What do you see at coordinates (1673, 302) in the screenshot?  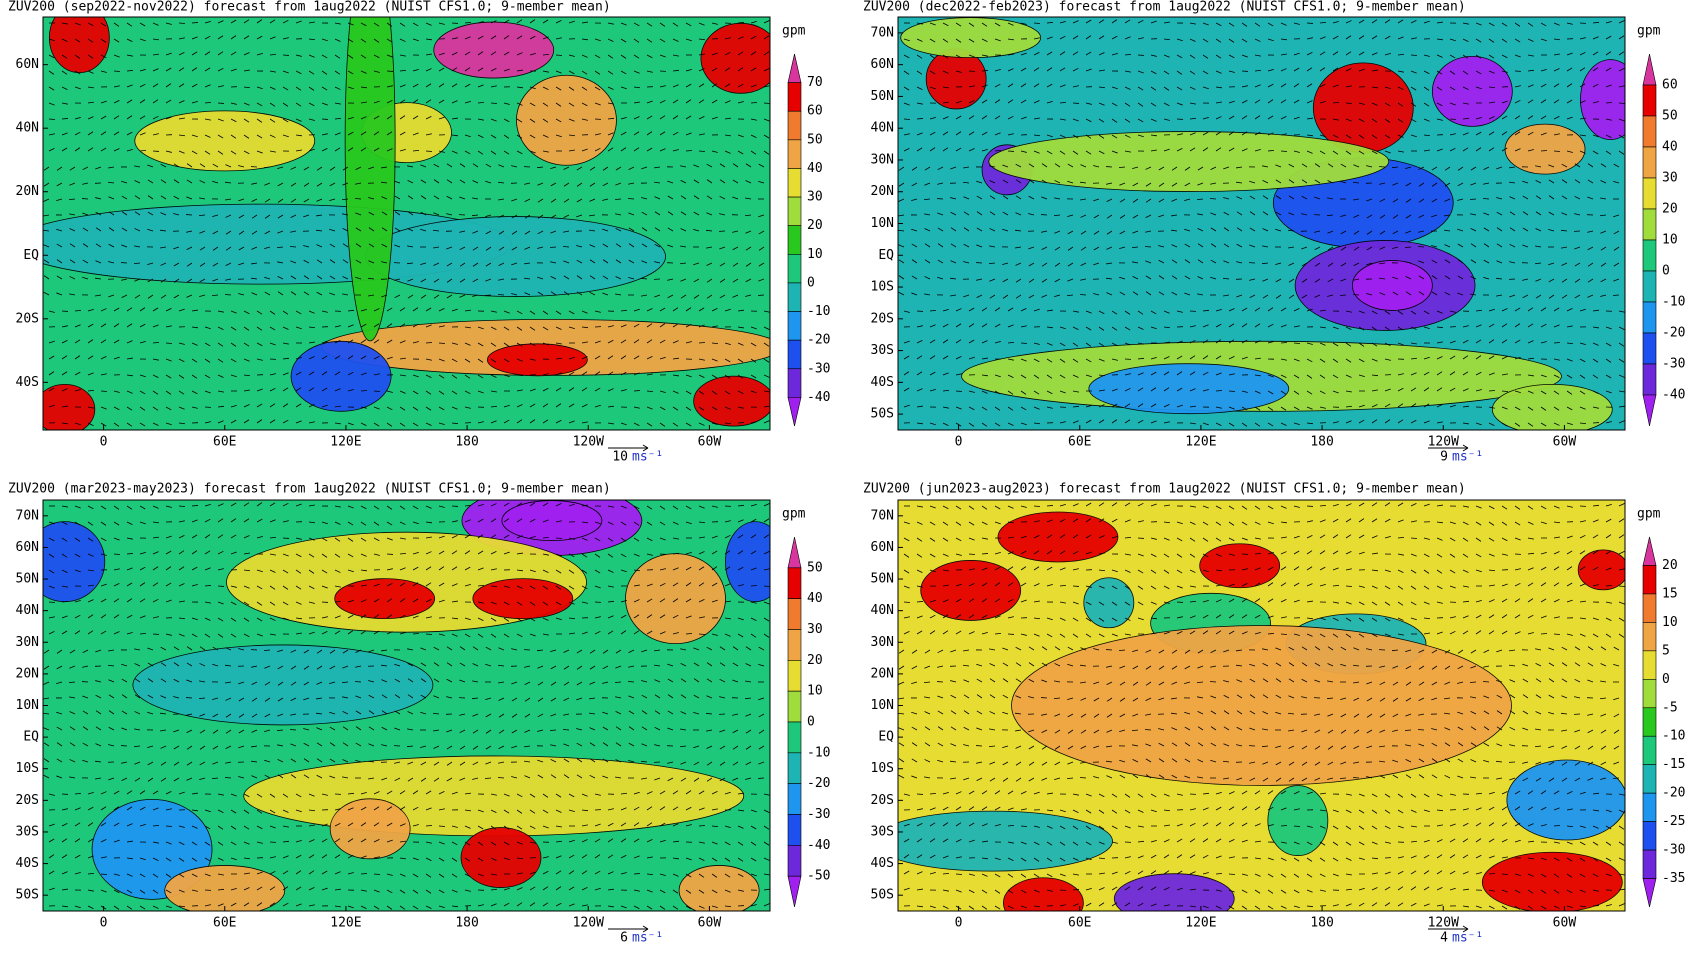 I see `colorbar-label: -10` at bounding box center [1673, 302].